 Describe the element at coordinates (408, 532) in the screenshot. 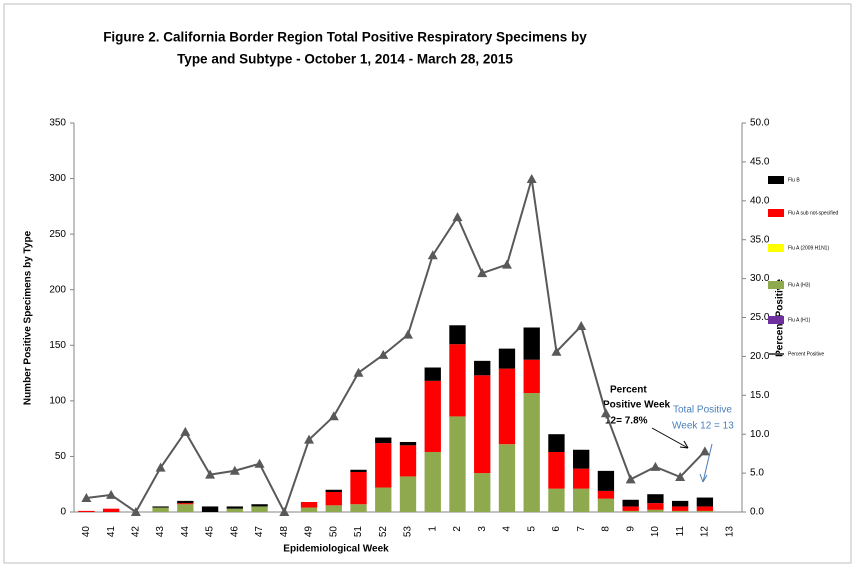

I see `x-tick-label: 53` at that location.